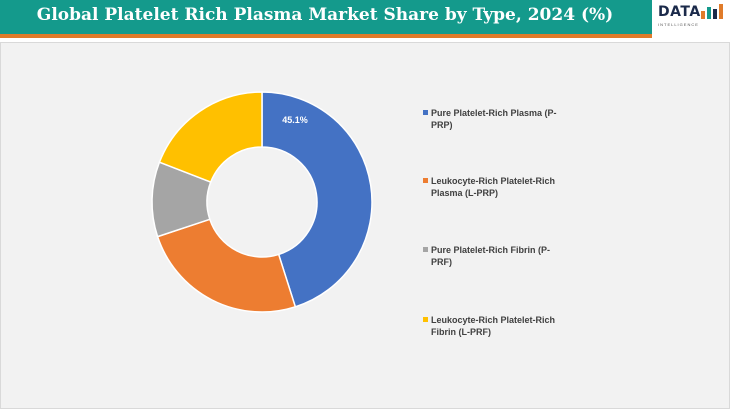 This screenshot has height=409, width=730. What do you see at coordinates (461, 332) in the screenshot?
I see `legend-label: Fibrin (L-PRF)` at bounding box center [461, 332].